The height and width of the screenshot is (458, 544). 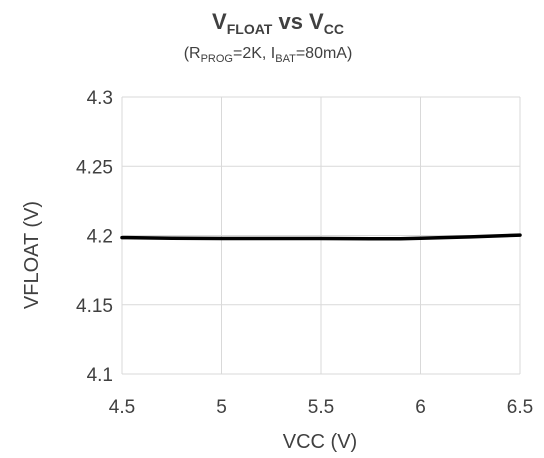 I want to click on chart-title: VFLOAT vs VCC, so click(x=278, y=23).